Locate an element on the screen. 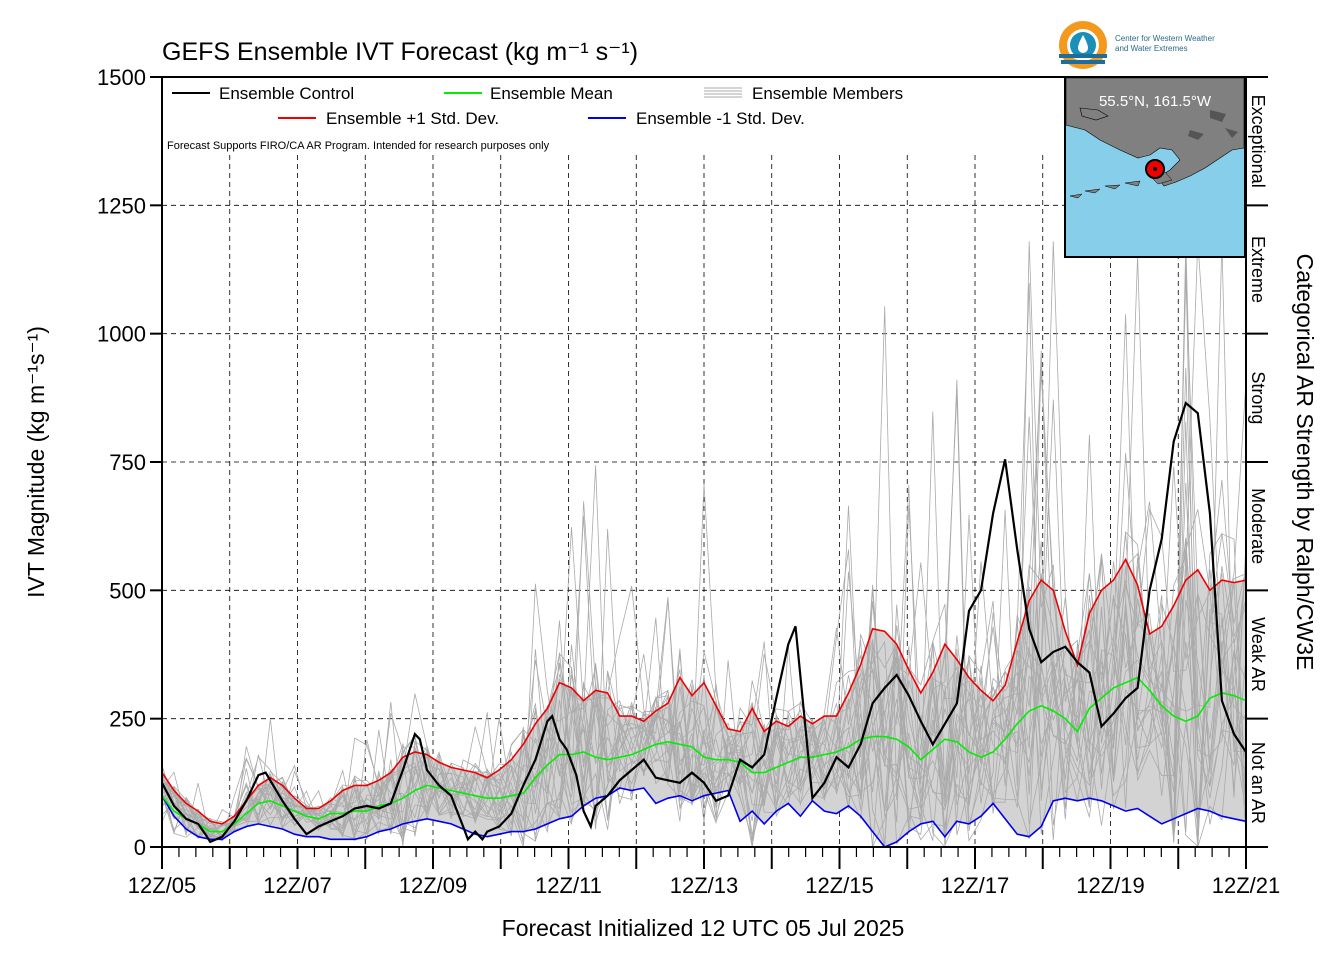  y-tick-label: 1500 is located at coordinates (121, 77).